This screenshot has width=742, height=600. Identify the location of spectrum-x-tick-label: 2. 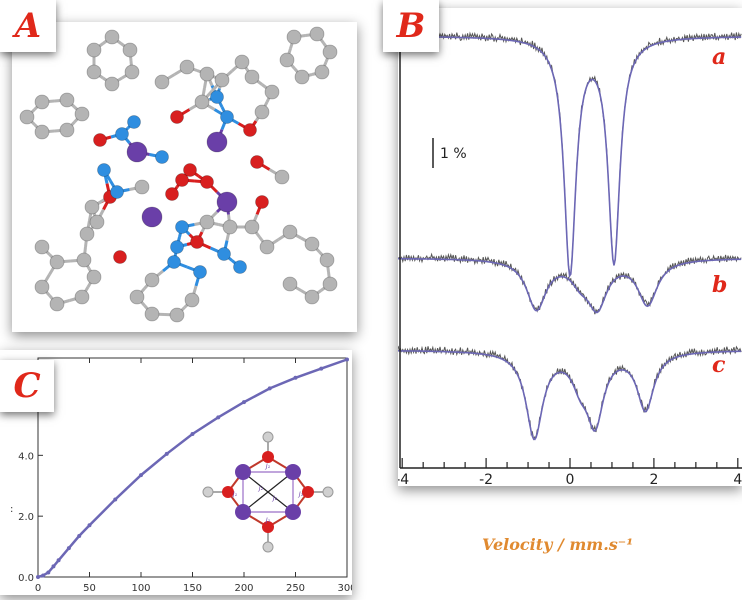
(653, 479).